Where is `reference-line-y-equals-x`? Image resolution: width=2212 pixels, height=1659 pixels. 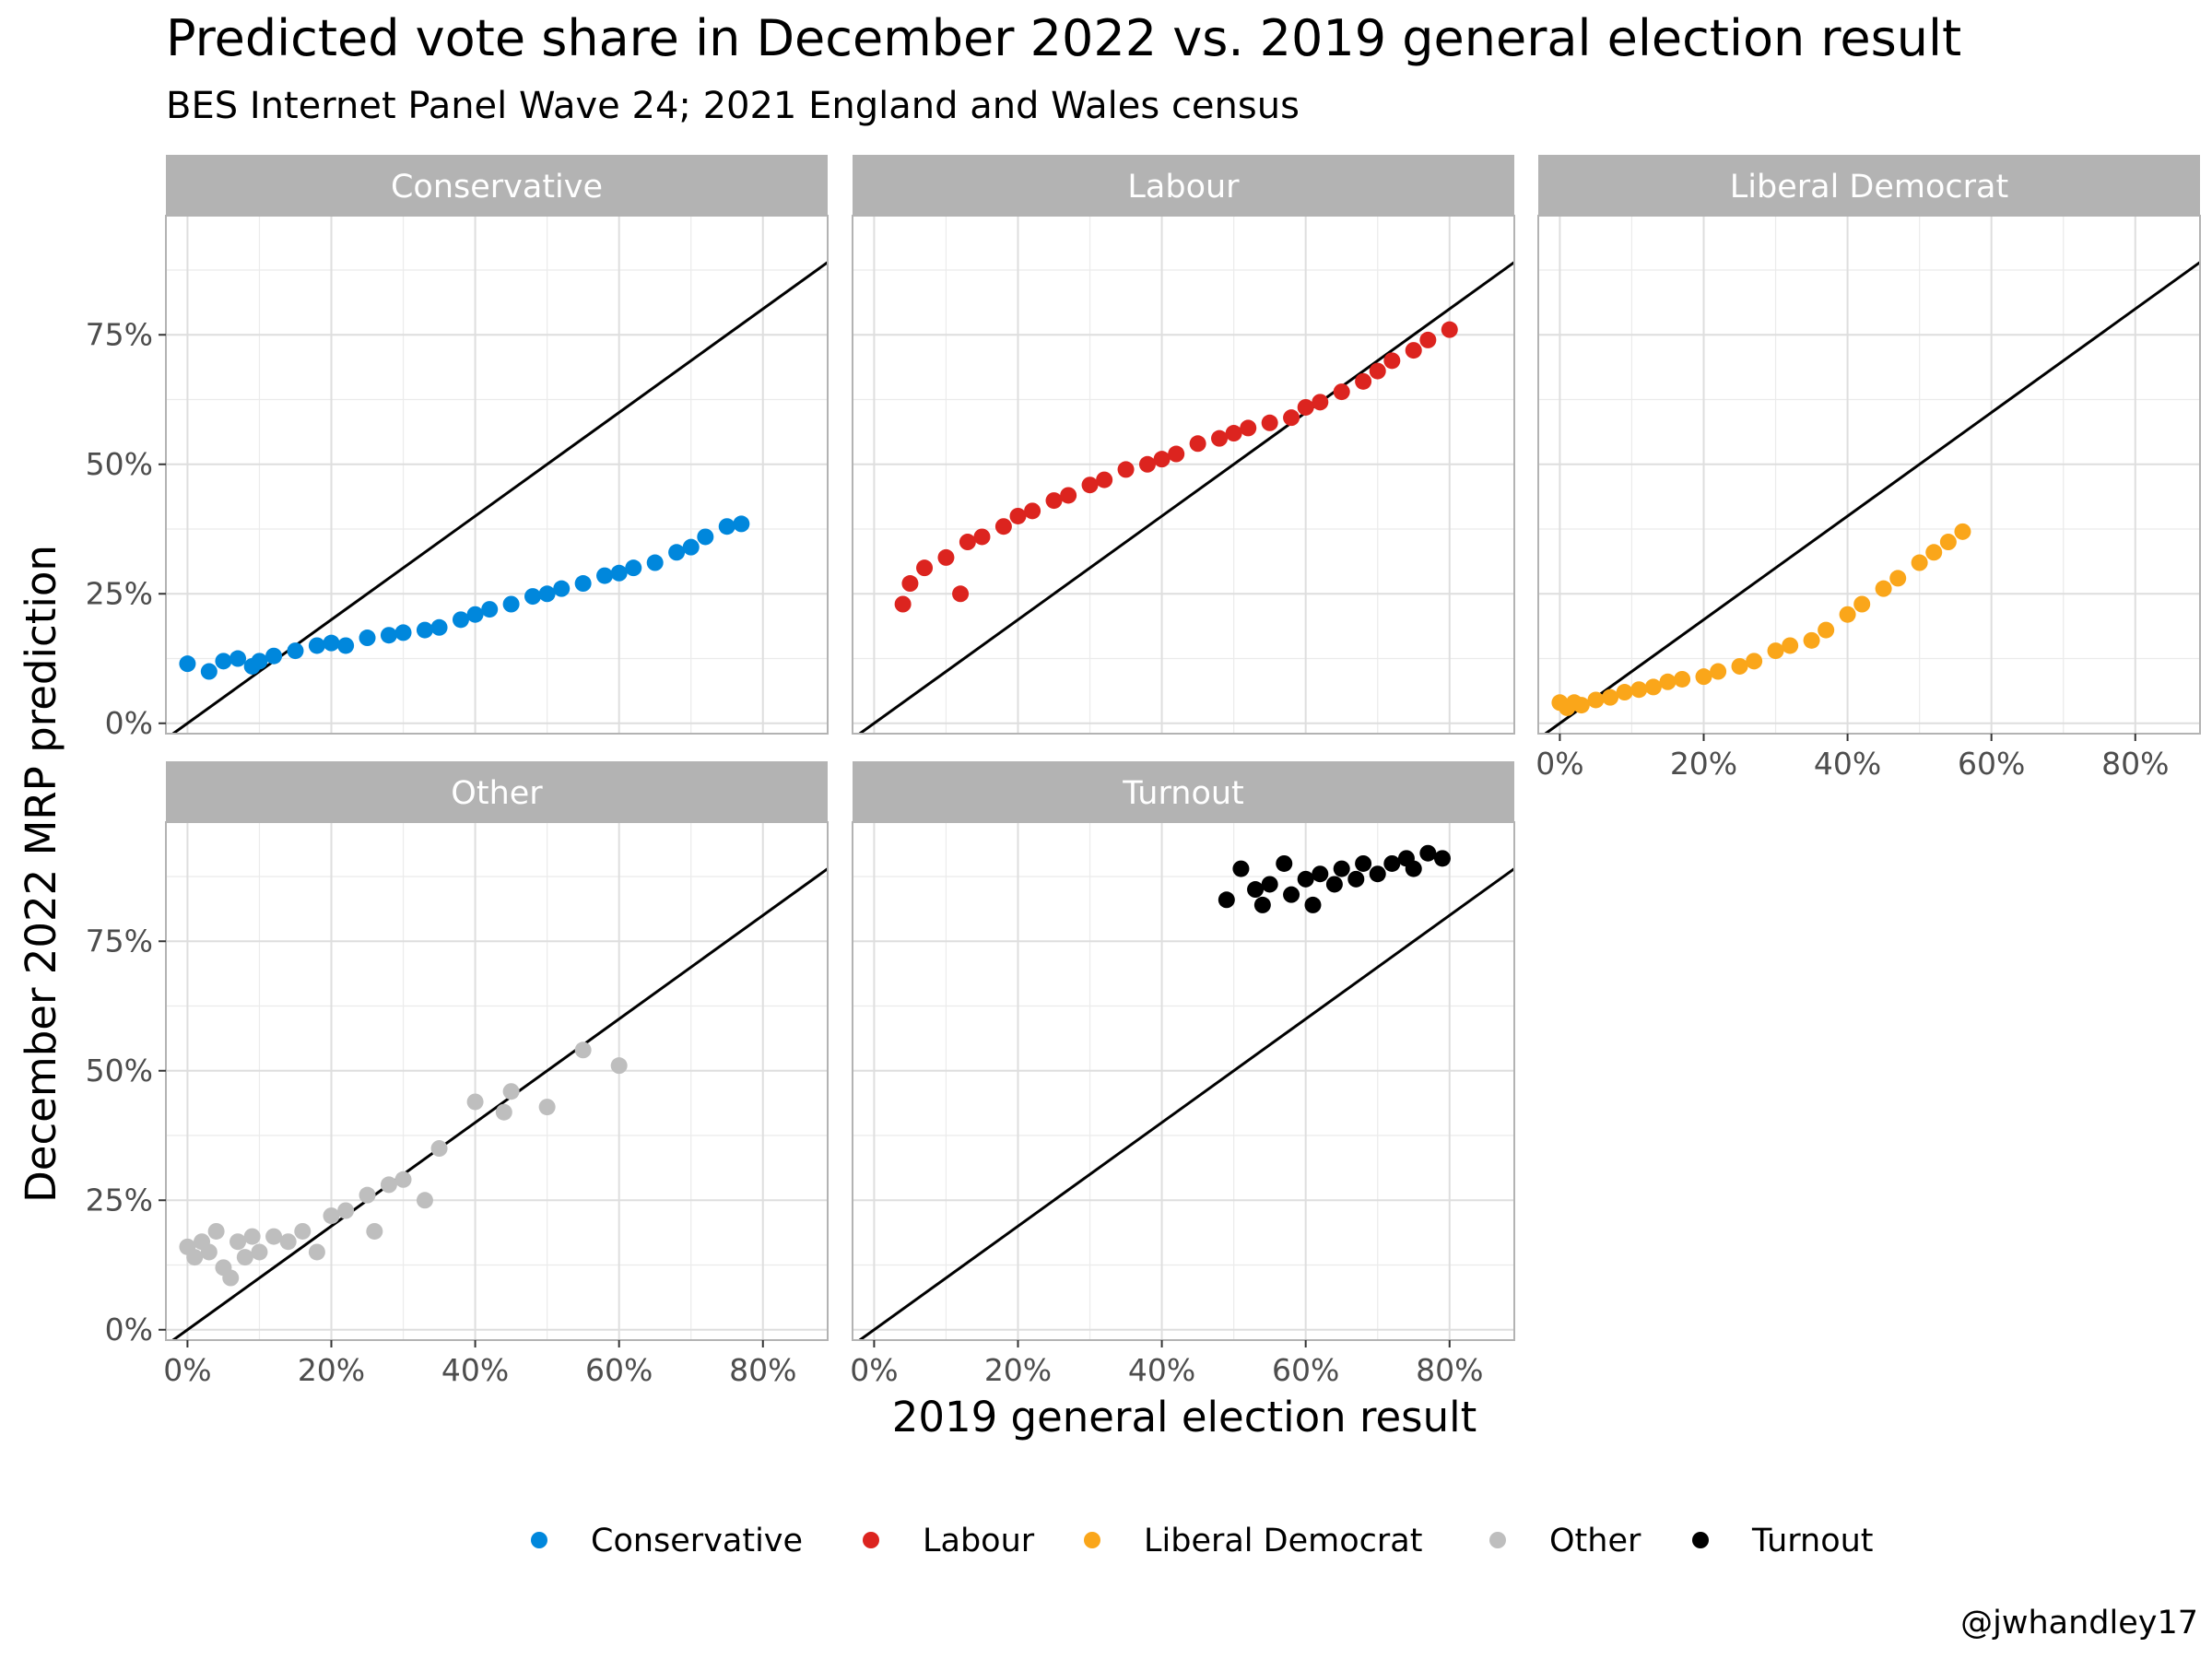 reference-line-y-equals-x is located at coordinates (1871, 497).